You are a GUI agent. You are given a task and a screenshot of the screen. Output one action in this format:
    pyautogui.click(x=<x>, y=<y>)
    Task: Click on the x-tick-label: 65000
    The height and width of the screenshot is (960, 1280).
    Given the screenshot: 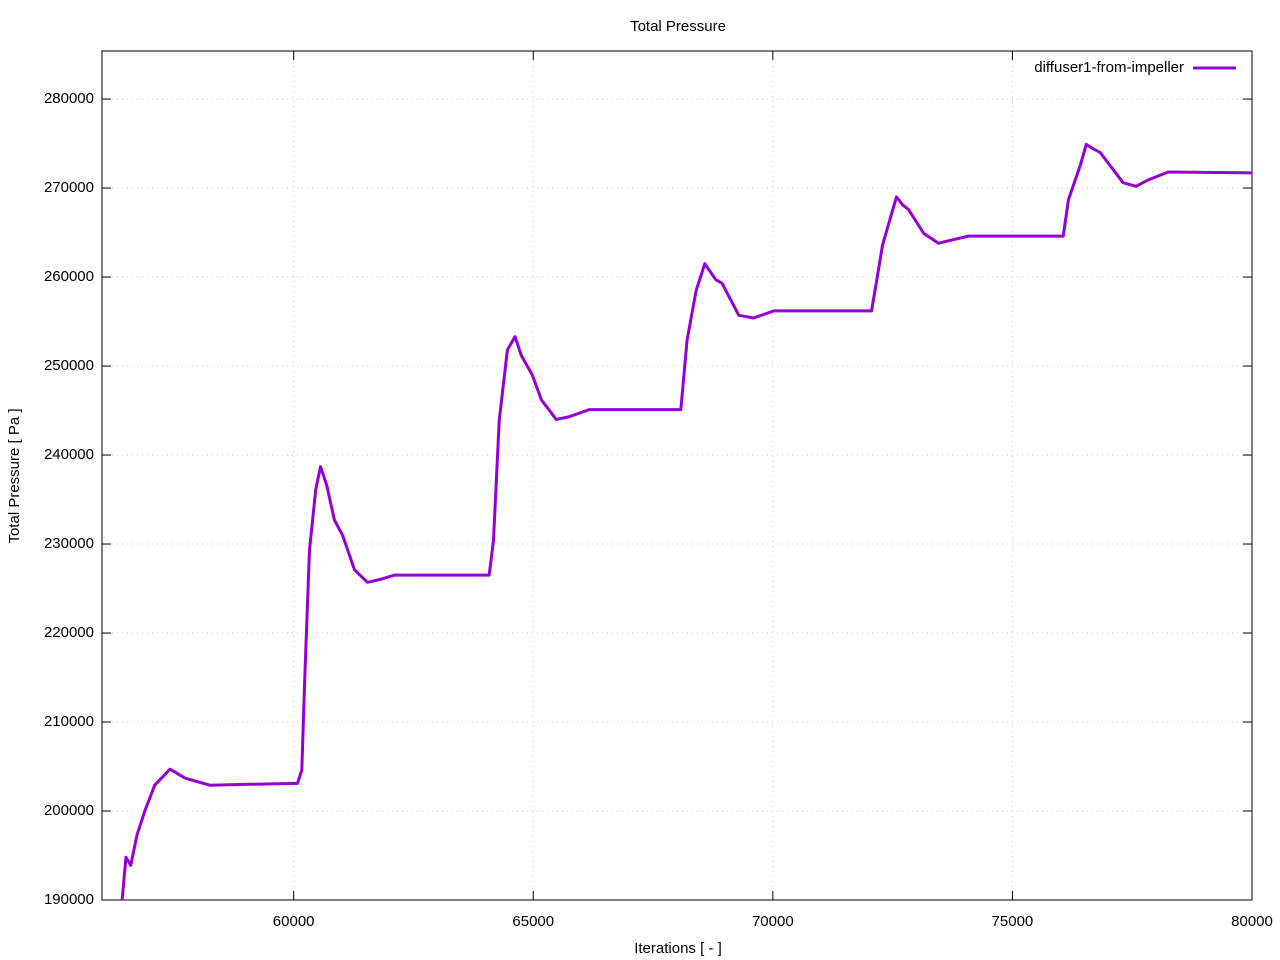 What is the action you would take?
    pyautogui.click(x=533, y=921)
    